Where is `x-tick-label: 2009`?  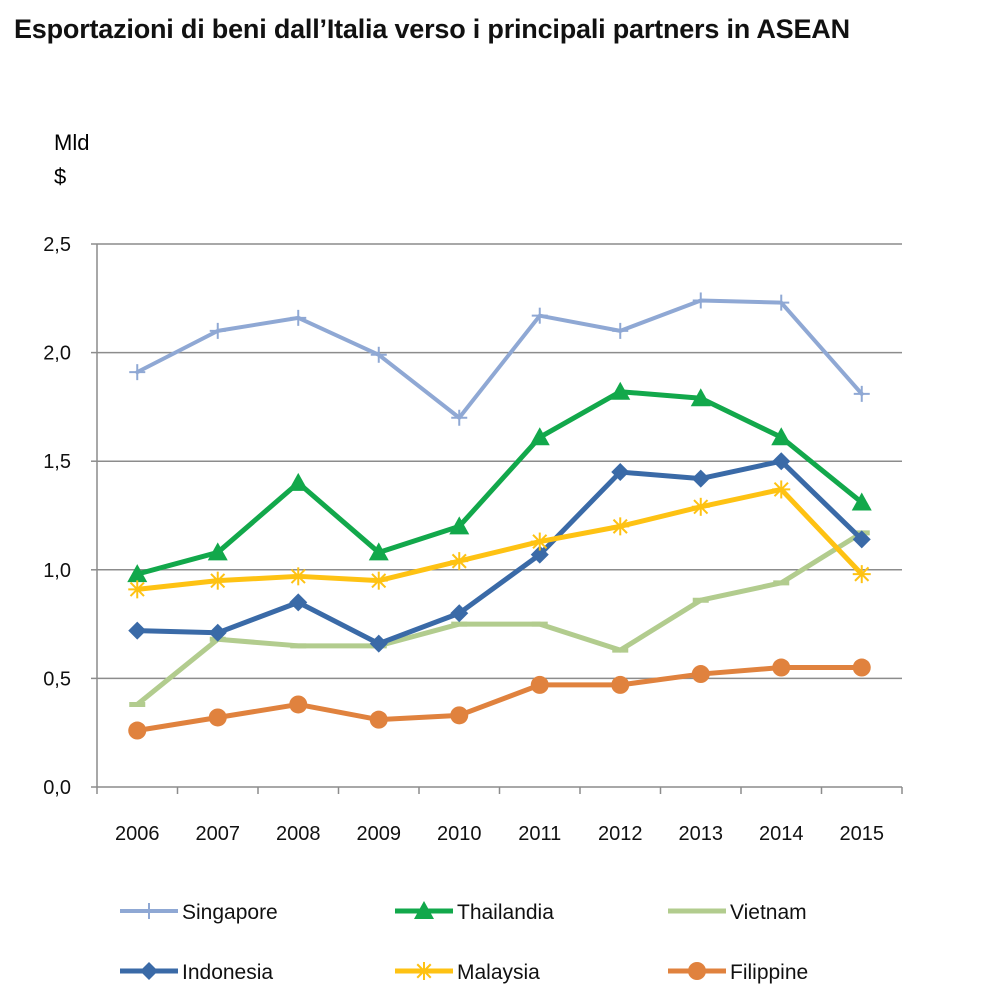
x-tick-label: 2009 is located at coordinates (379, 834).